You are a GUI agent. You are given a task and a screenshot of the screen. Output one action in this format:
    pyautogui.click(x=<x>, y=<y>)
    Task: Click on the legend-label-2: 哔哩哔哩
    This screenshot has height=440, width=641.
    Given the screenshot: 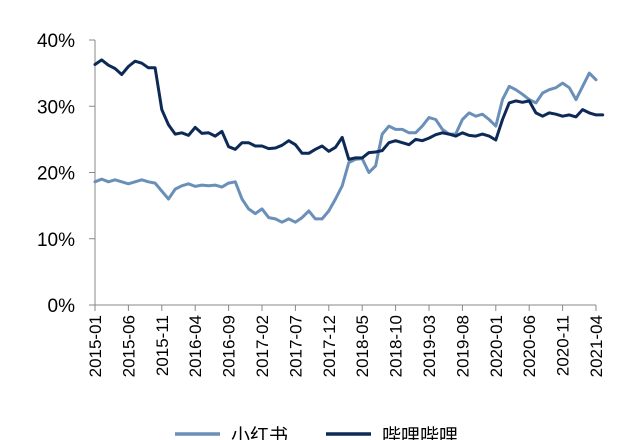 What is the action you would take?
    pyautogui.click(x=420, y=432)
    